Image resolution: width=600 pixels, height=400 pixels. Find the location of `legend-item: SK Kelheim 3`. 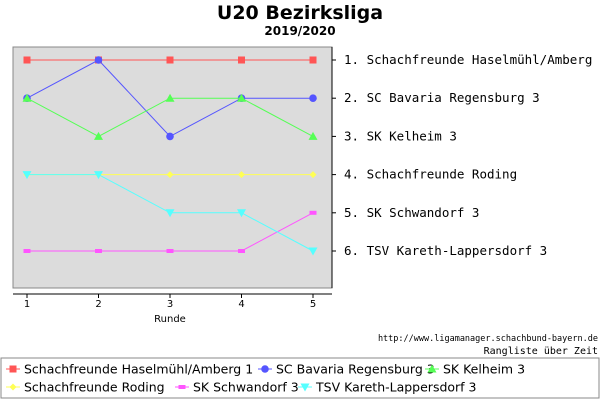

legend-item: SK Kelheim 3 is located at coordinates (475, 369).